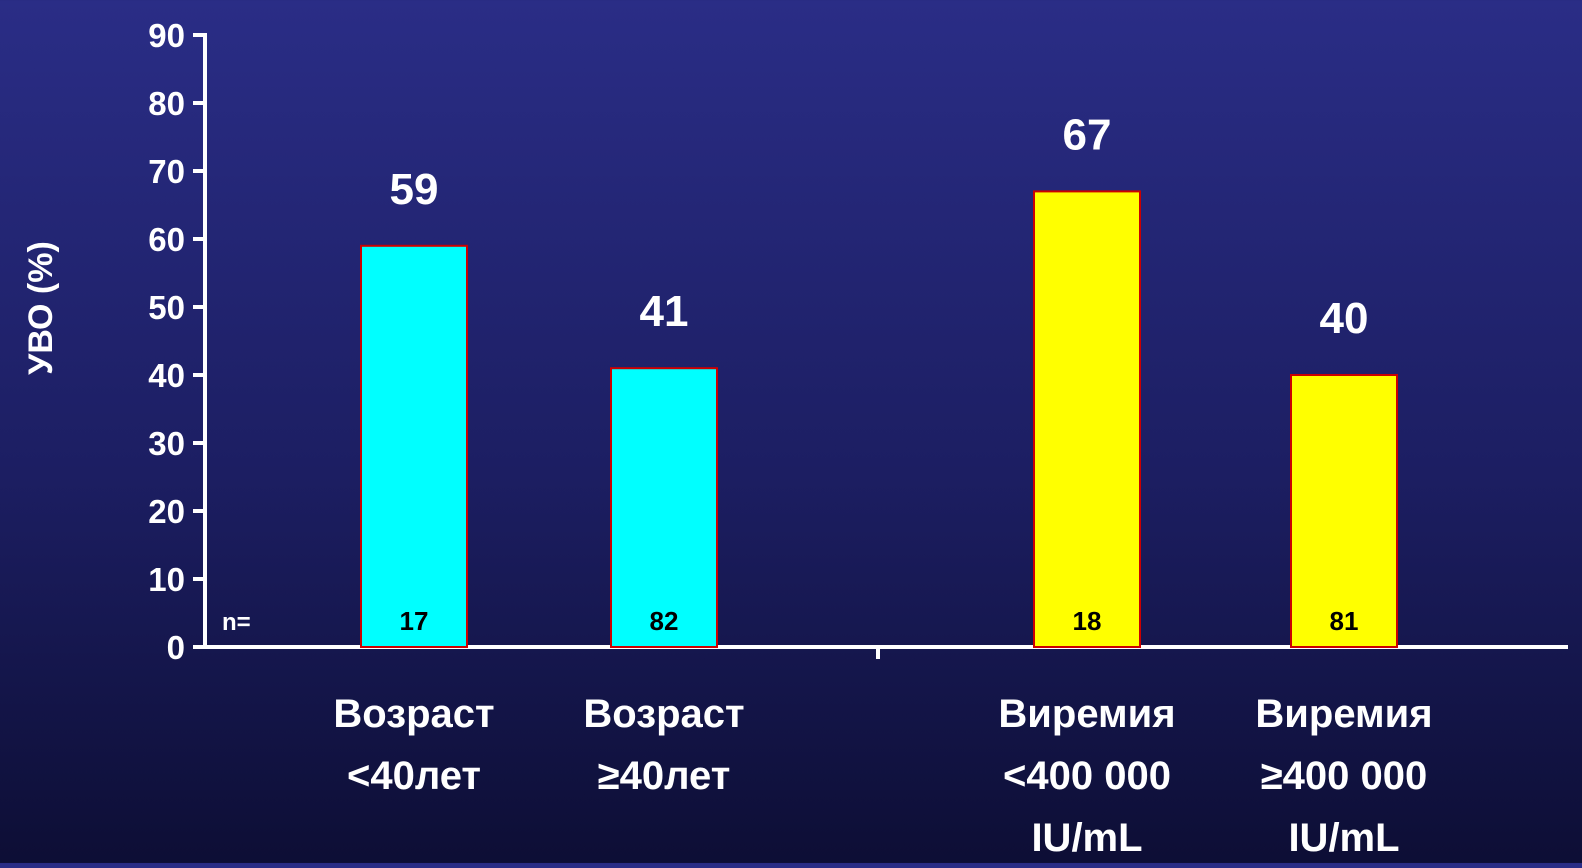  I want to click on y-tick-label: 40, so click(166, 375).